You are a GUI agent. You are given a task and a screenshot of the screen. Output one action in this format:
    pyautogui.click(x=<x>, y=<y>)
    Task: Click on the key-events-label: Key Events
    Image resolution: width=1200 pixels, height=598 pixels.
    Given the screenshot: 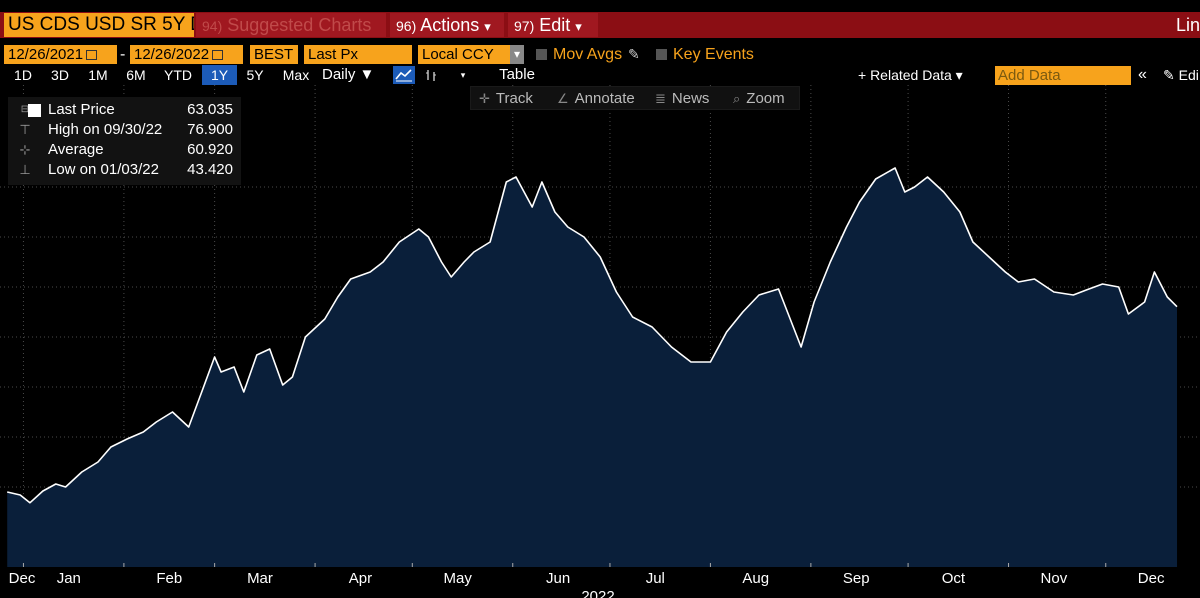 What is the action you would take?
    pyautogui.click(x=713, y=54)
    